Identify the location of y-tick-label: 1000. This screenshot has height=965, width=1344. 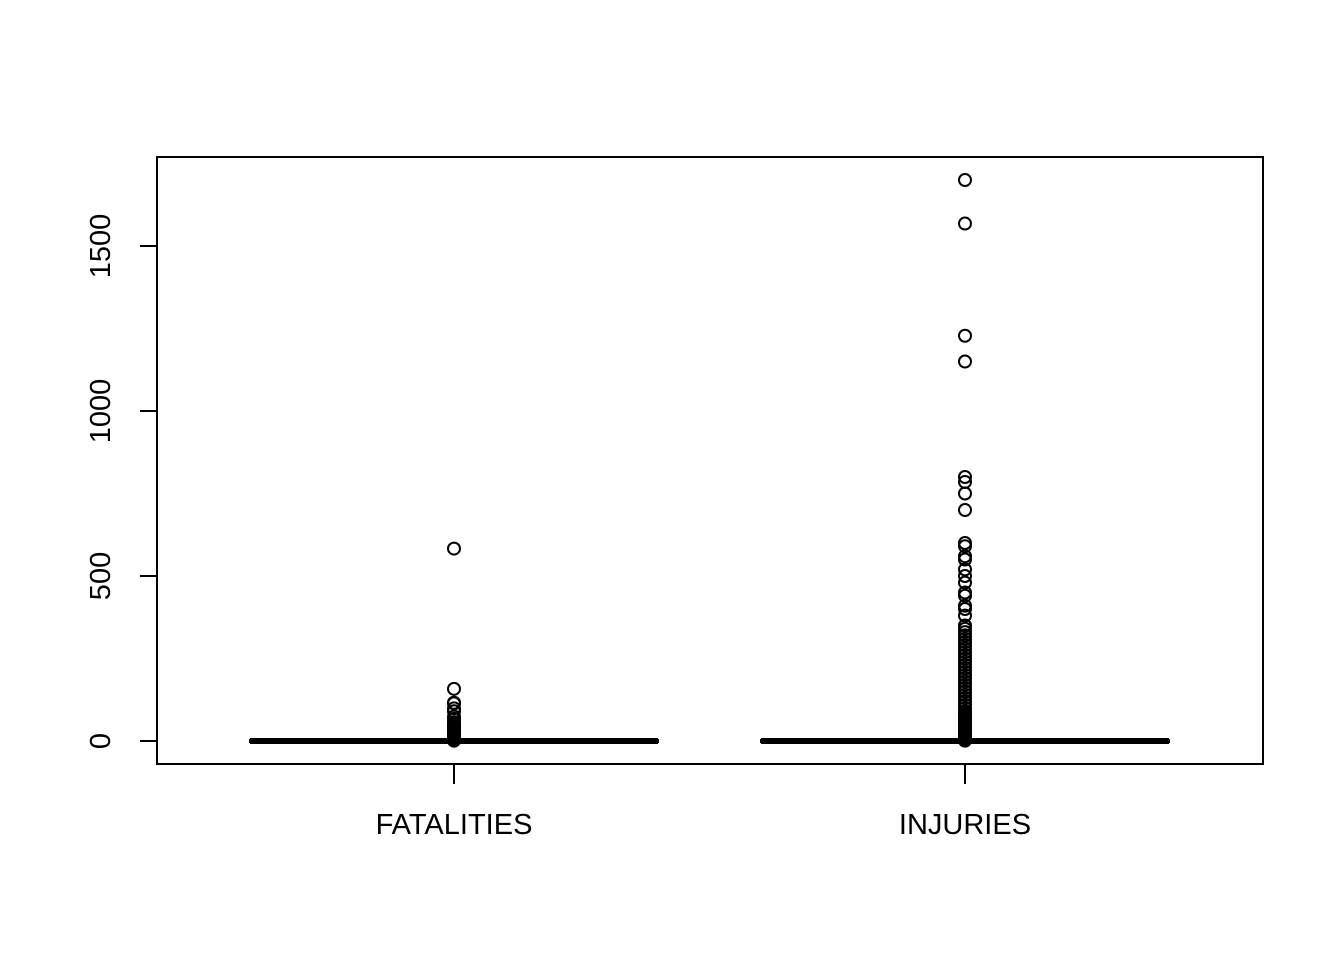
(101, 411).